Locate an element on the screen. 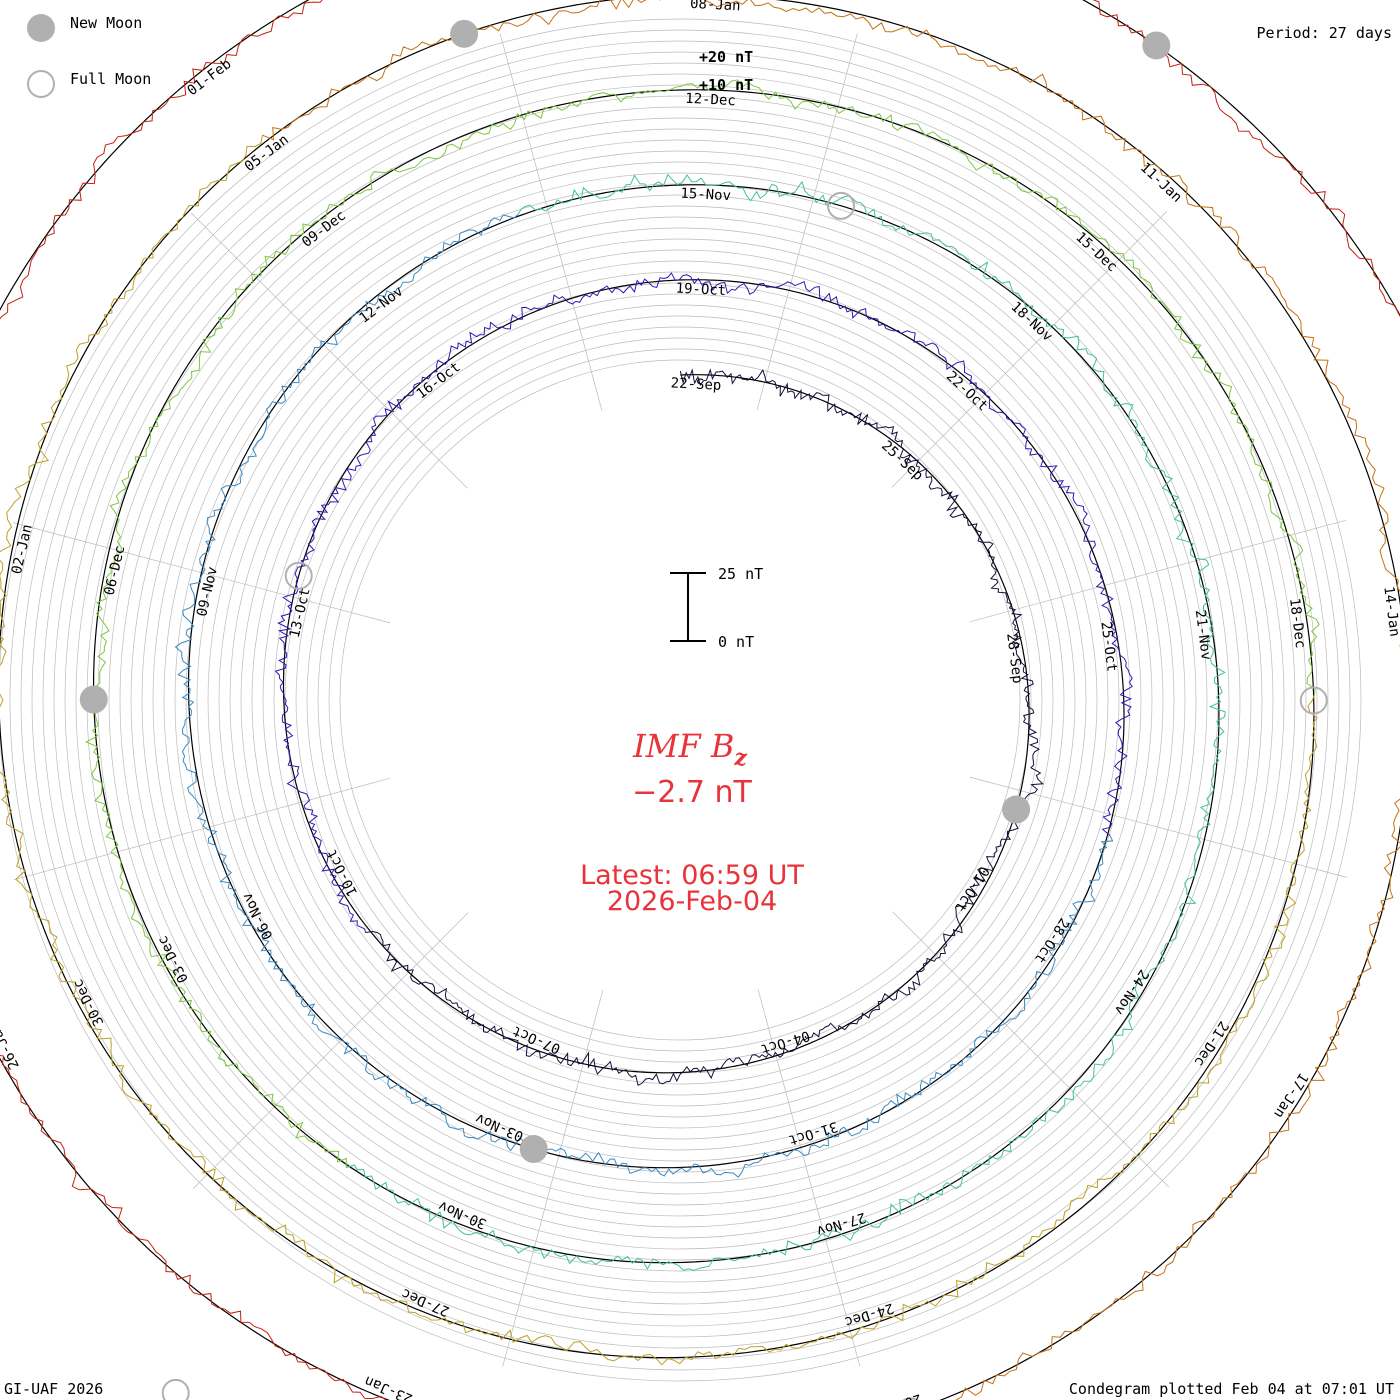 The width and height of the screenshot is (1400, 1400). date-label: 27-Dec is located at coordinates (425, 1302).